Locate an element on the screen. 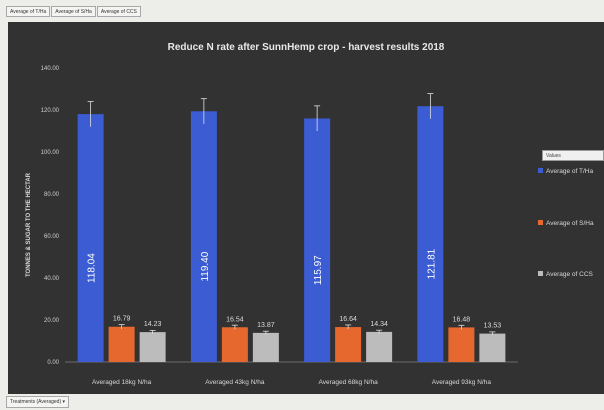 The image size is (604, 410). legend-swatch-ccs is located at coordinates (540, 273).